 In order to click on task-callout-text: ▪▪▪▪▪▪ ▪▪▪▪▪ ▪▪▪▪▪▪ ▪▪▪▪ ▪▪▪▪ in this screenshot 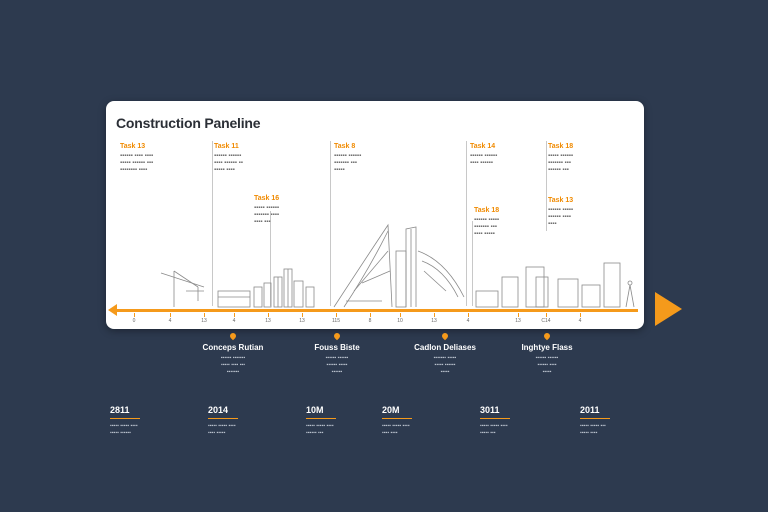, I will do `click(561, 217)`.